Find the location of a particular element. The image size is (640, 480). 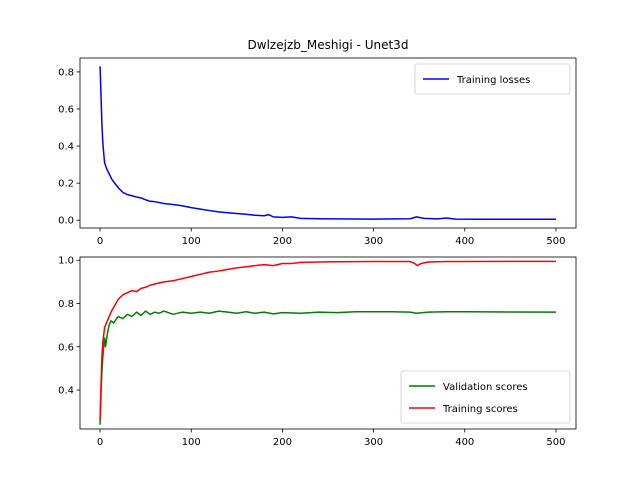

legend: Training losses is located at coordinates (492, 79).